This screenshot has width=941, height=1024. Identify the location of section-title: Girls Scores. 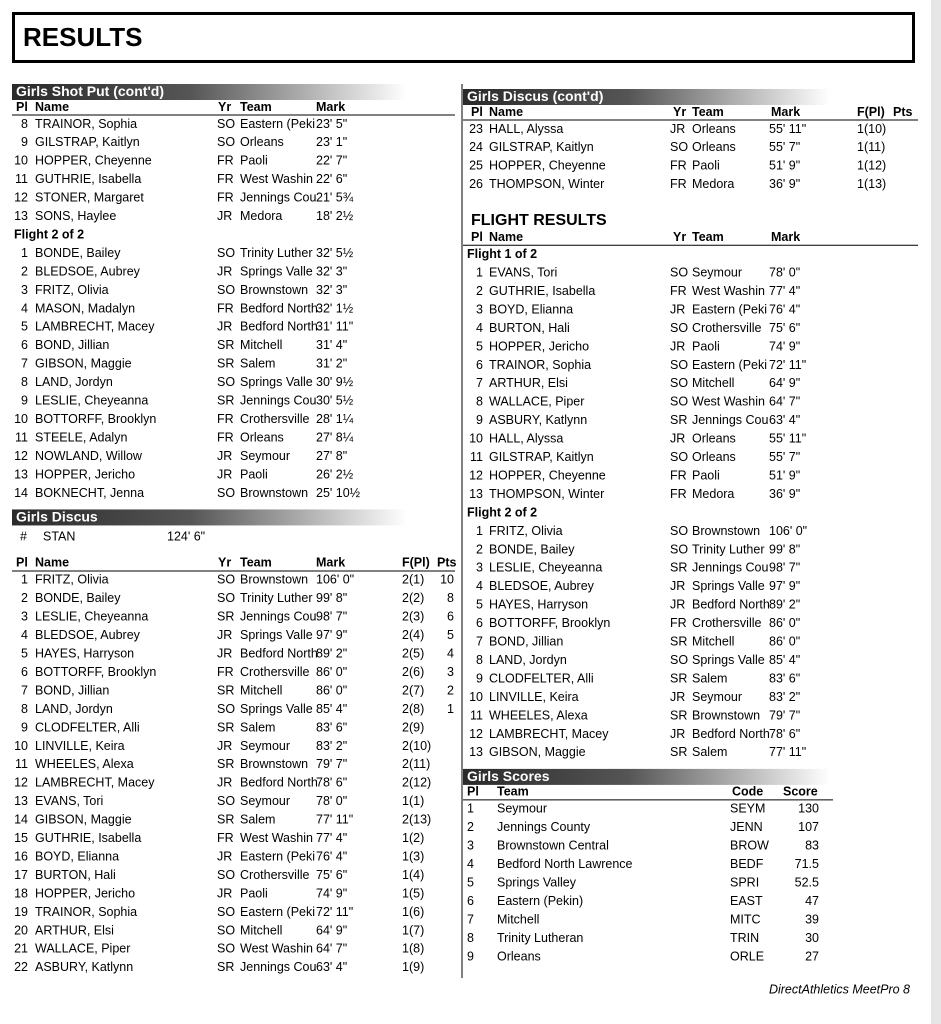
(508, 776).